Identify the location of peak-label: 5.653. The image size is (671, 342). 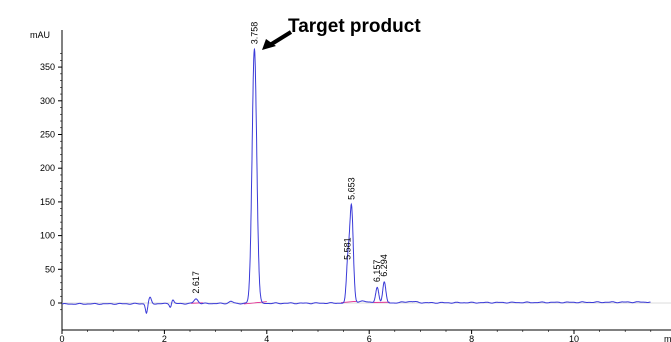
(351, 188).